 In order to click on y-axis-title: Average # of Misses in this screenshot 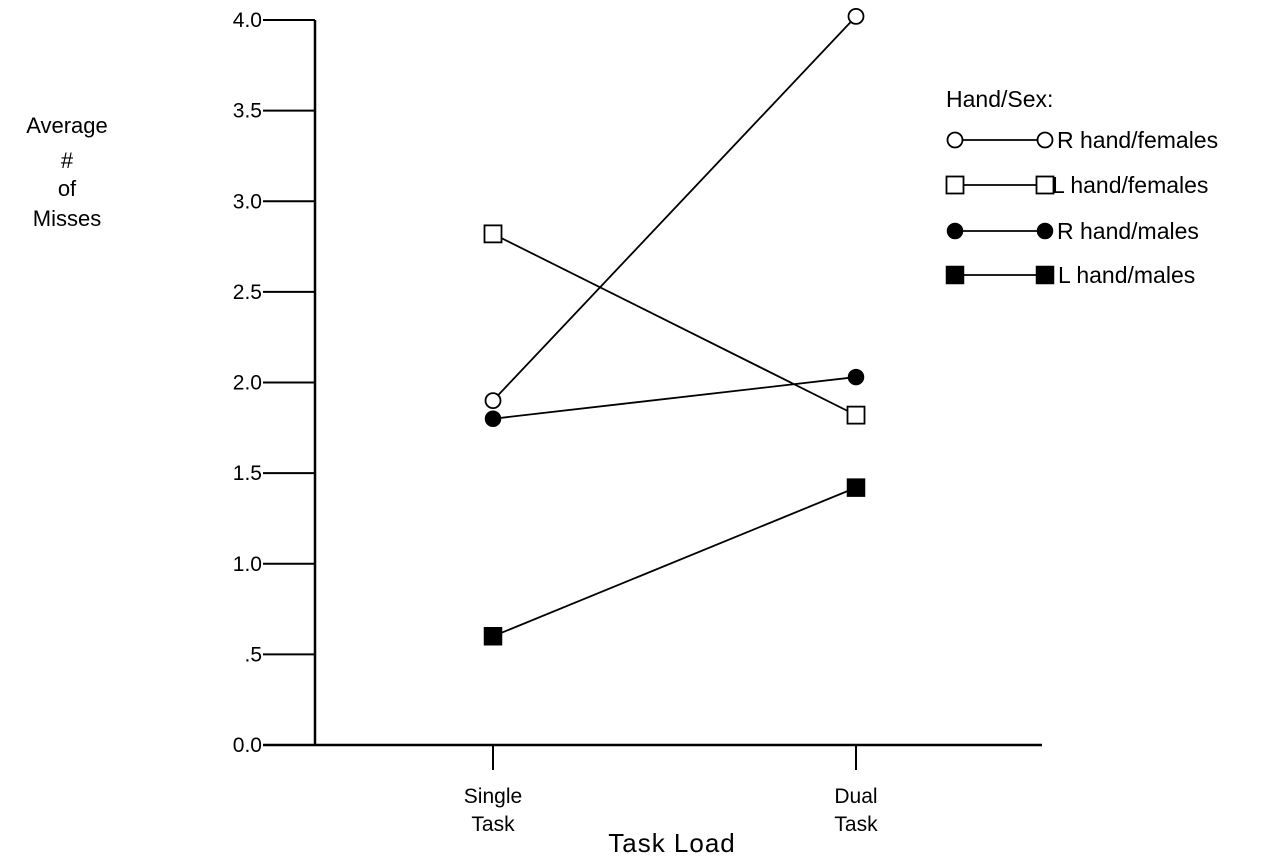, I will do `click(67, 172)`.